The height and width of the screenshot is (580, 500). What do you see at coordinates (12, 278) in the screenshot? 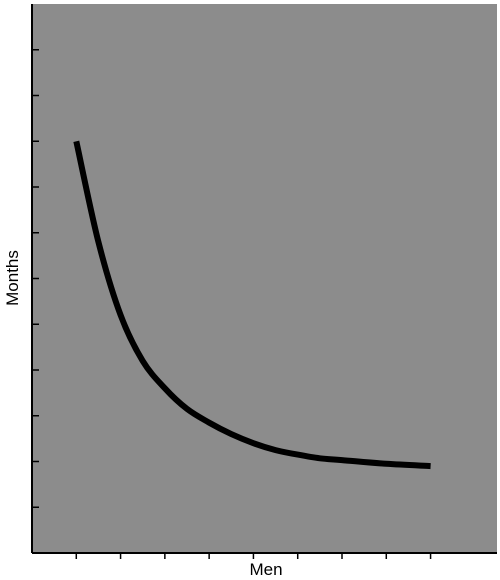
I see `y-axis-label: Months` at bounding box center [12, 278].